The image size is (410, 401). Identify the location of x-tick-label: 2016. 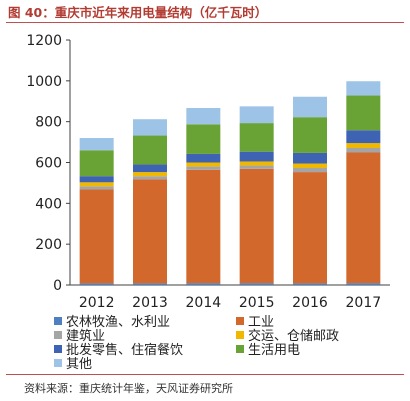
(310, 303).